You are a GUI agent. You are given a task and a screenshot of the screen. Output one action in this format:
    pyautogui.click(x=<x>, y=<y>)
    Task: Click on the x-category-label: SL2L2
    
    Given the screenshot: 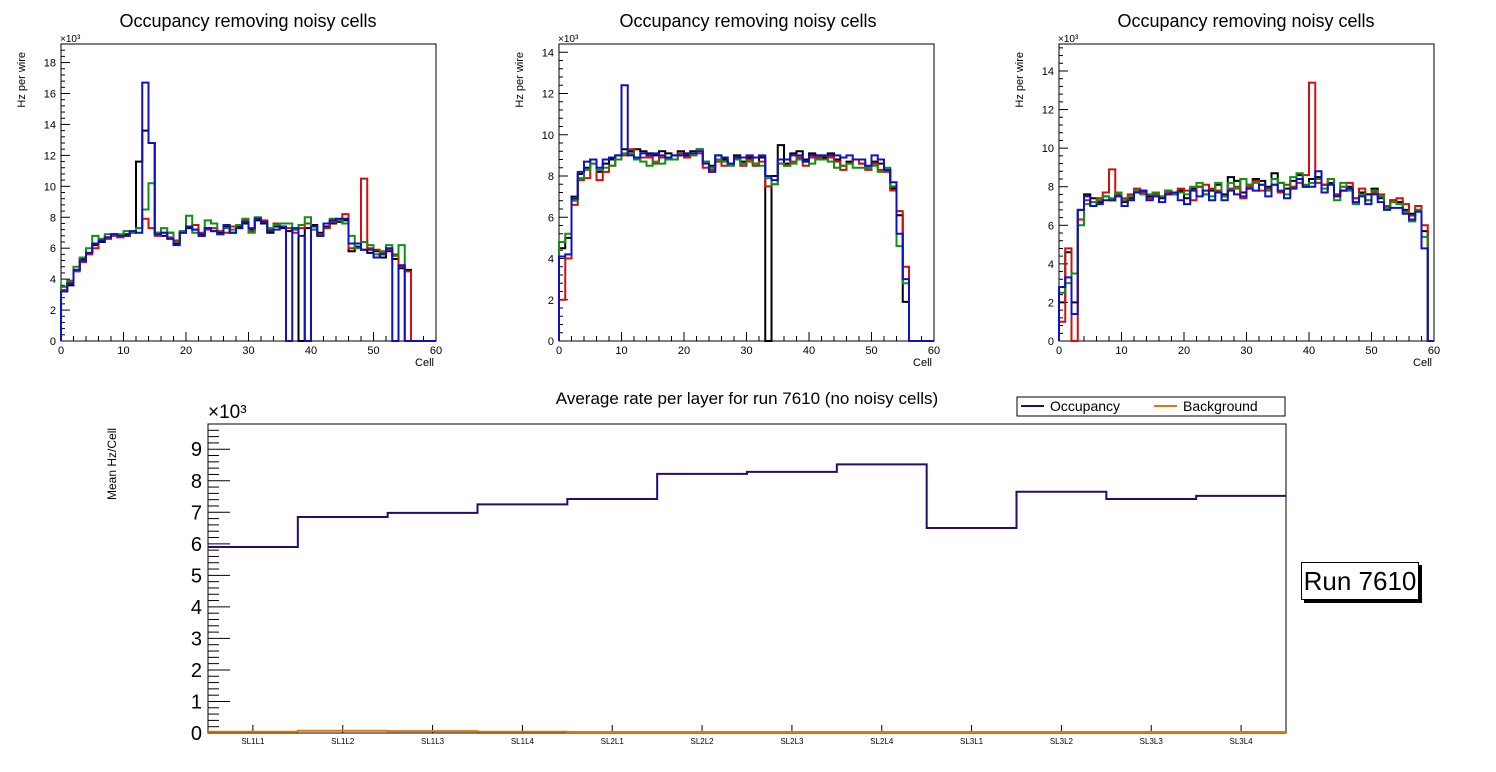 What is the action you would take?
    pyautogui.click(x=703, y=741)
    